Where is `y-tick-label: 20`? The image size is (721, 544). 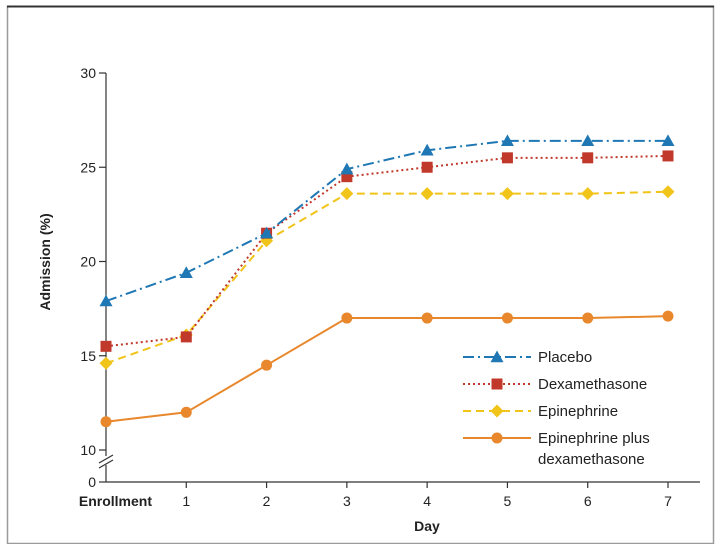 y-tick-label: 20 is located at coordinates (88, 262).